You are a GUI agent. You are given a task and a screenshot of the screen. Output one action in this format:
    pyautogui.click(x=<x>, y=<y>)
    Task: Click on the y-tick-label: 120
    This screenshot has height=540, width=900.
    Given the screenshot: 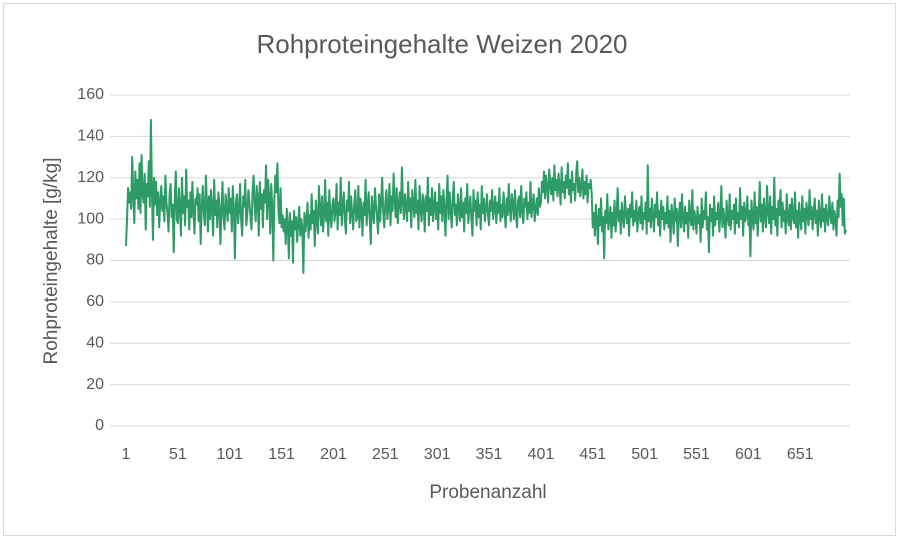 What is the action you would take?
    pyautogui.click(x=90, y=177)
    